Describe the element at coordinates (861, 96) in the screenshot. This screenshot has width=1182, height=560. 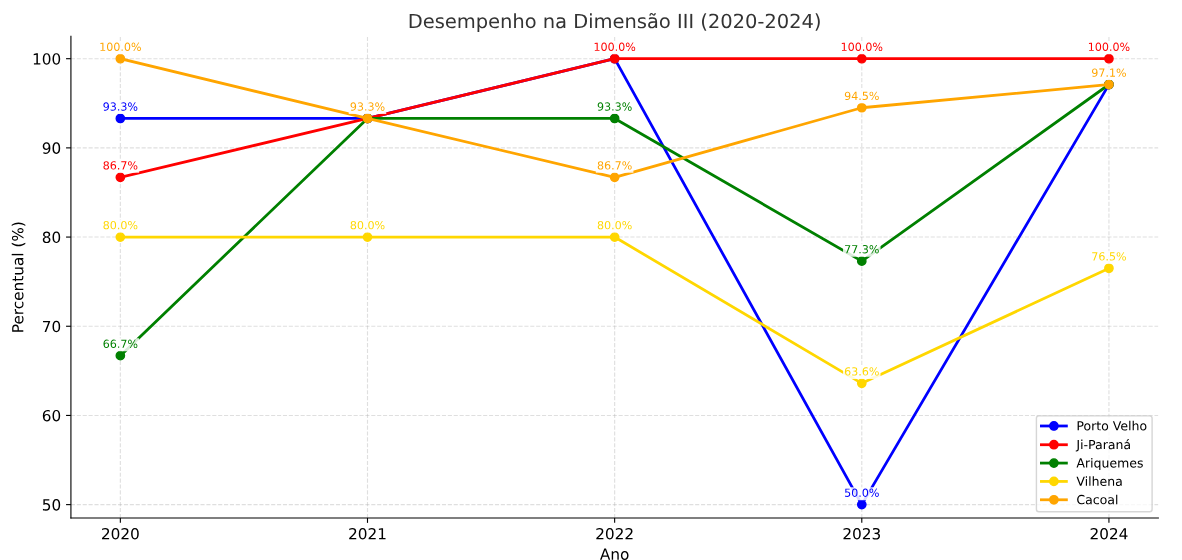
I see `data-label: 94.5%` at that location.